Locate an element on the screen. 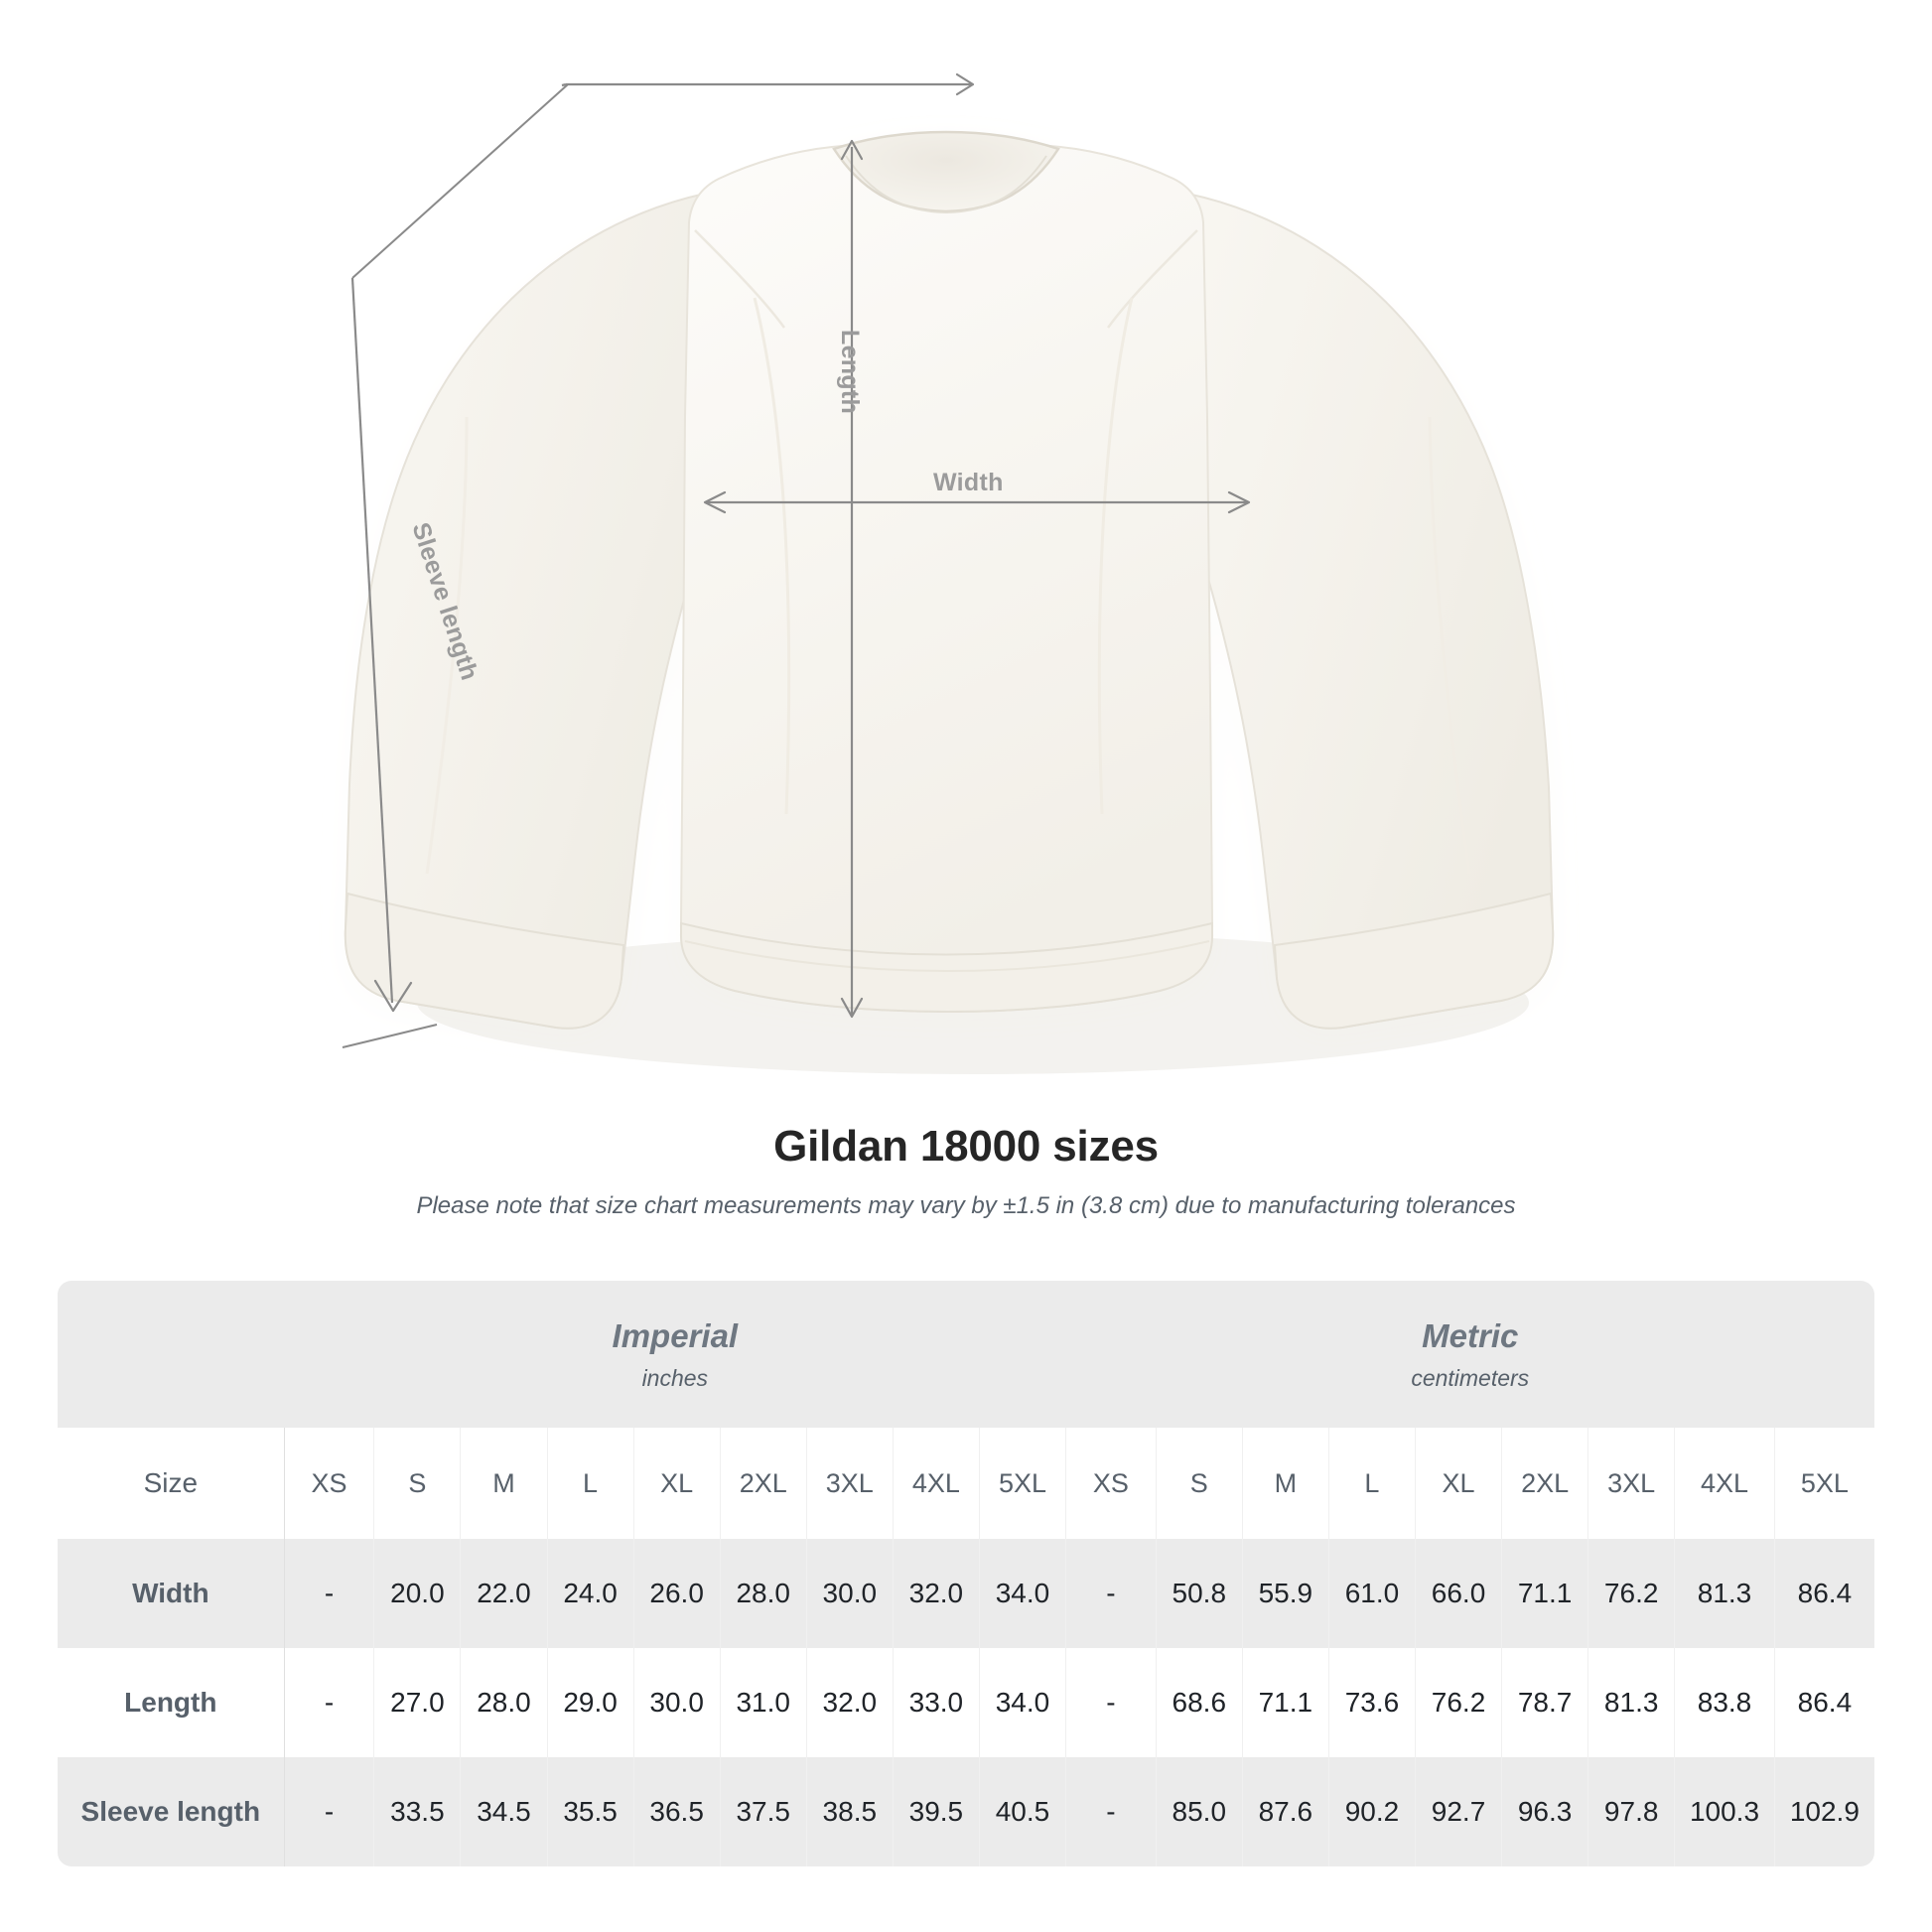 This screenshot has height=1932, width=1932. metric-unit-sub: centimeters is located at coordinates (1470, 1377).